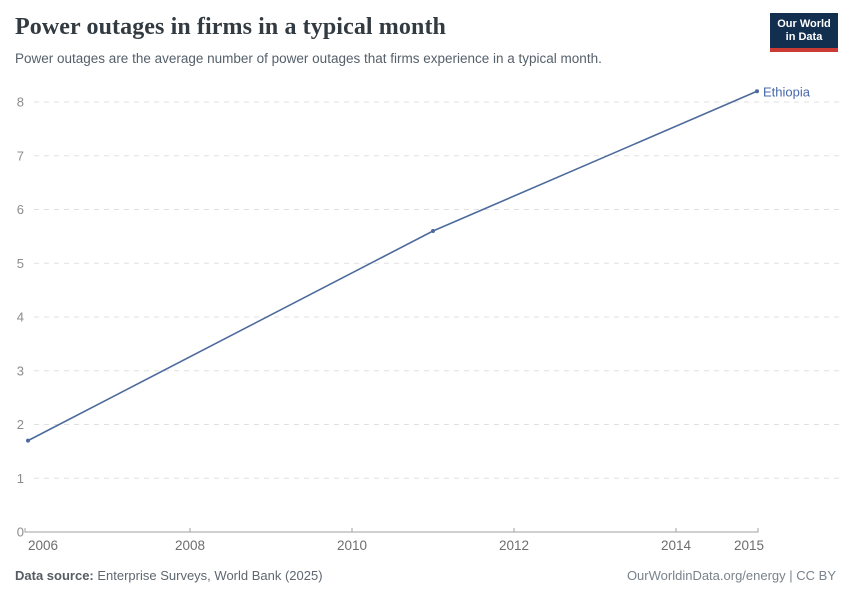 The image size is (850, 600). What do you see at coordinates (20, 478) in the screenshot?
I see `y-tick-label: 1` at bounding box center [20, 478].